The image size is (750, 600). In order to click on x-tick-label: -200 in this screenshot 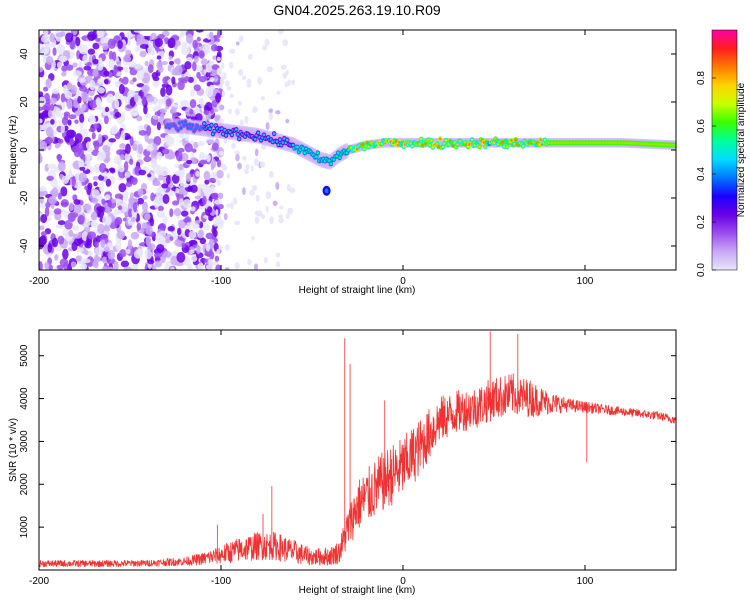, I will do `click(39, 281)`.